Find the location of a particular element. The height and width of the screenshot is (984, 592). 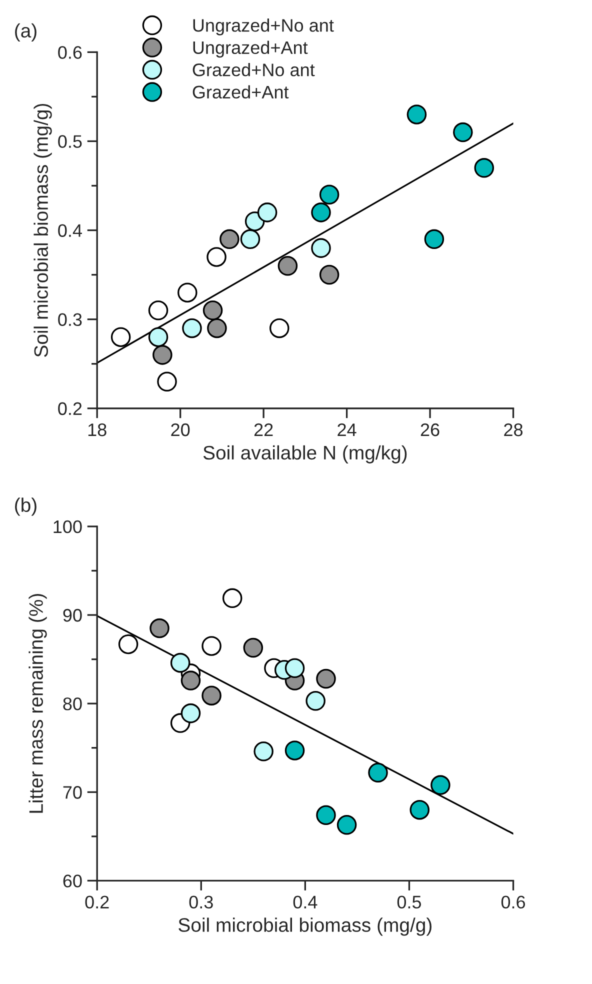

chart-title: (a) is located at coordinates (25, 32).